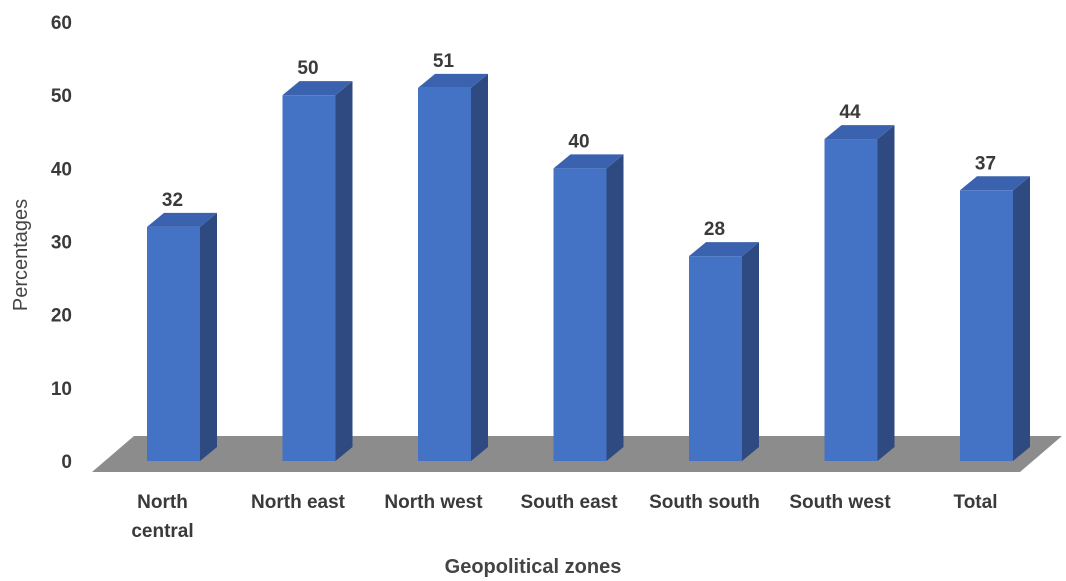 This screenshot has width=1066, height=581. Describe the element at coordinates (172, 200) in the screenshot. I see `data-label: 32` at that location.